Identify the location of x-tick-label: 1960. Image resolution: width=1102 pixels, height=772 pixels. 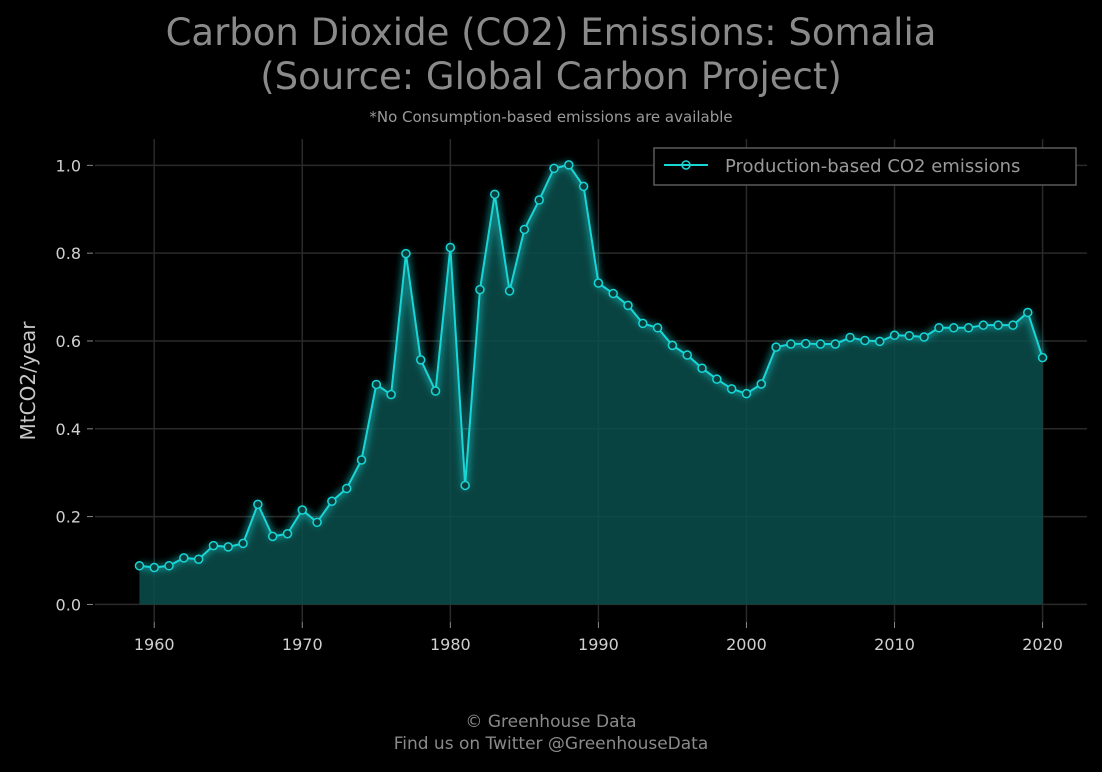
(154, 644).